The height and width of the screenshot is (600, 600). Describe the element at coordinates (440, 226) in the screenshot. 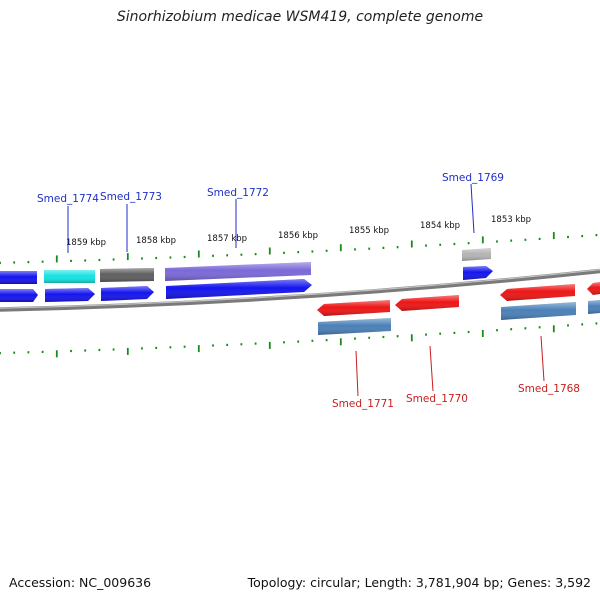

I see `kbp-label-1854: 1854 kbp` at that location.